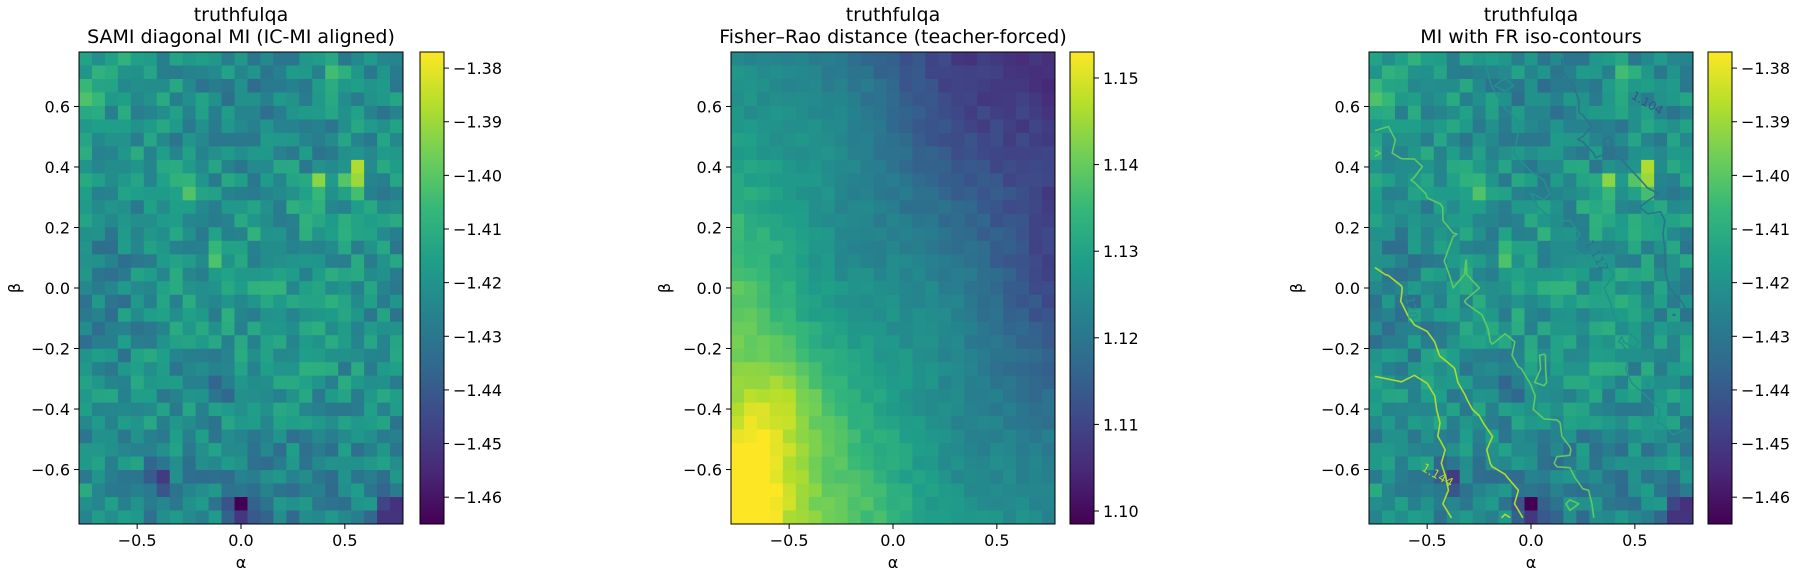 This screenshot has width=1800, height=576. Describe the element at coordinates (1340, 409) in the screenshot. I see `y-tick-label: −0.4` at that location.